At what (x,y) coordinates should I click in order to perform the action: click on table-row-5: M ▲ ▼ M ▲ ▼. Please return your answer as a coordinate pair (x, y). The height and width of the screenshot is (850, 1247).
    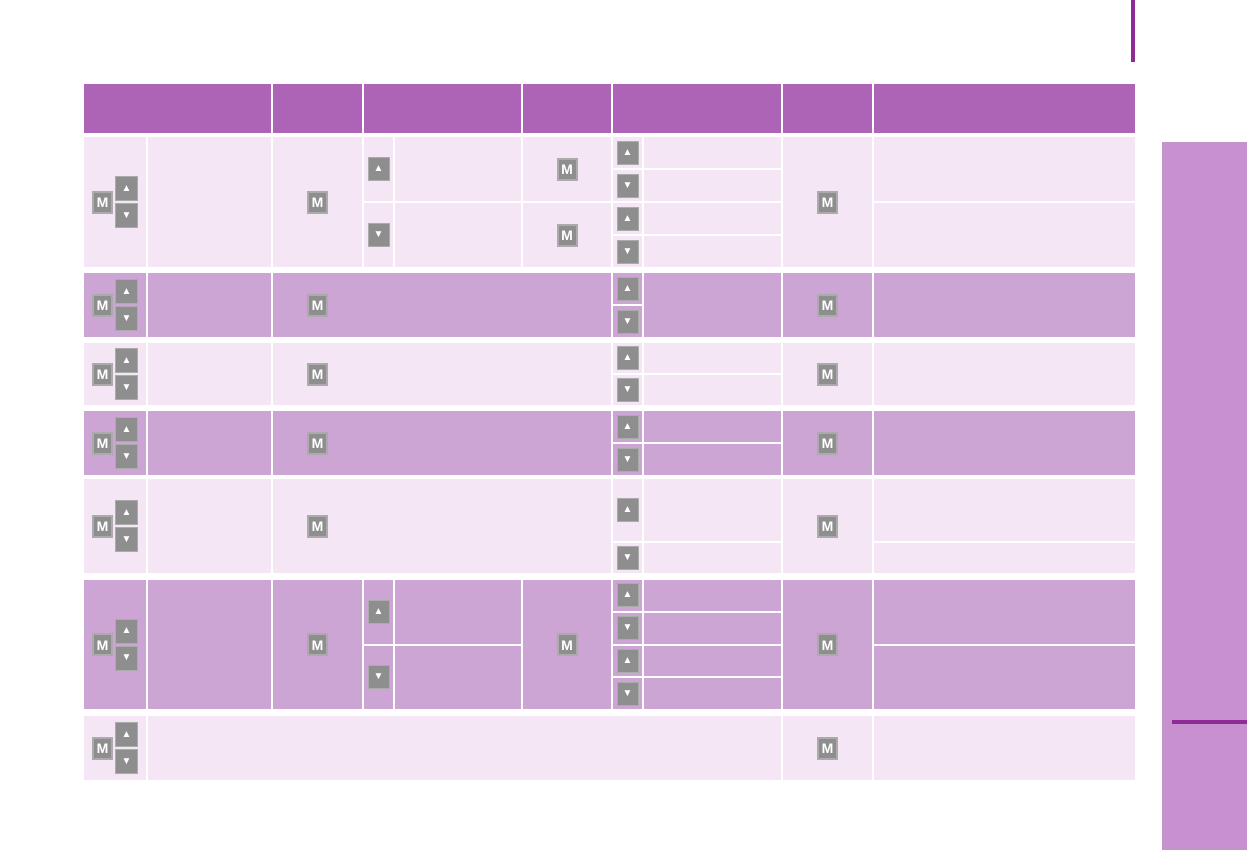
    Looking at the image, I should click on (609, 526).